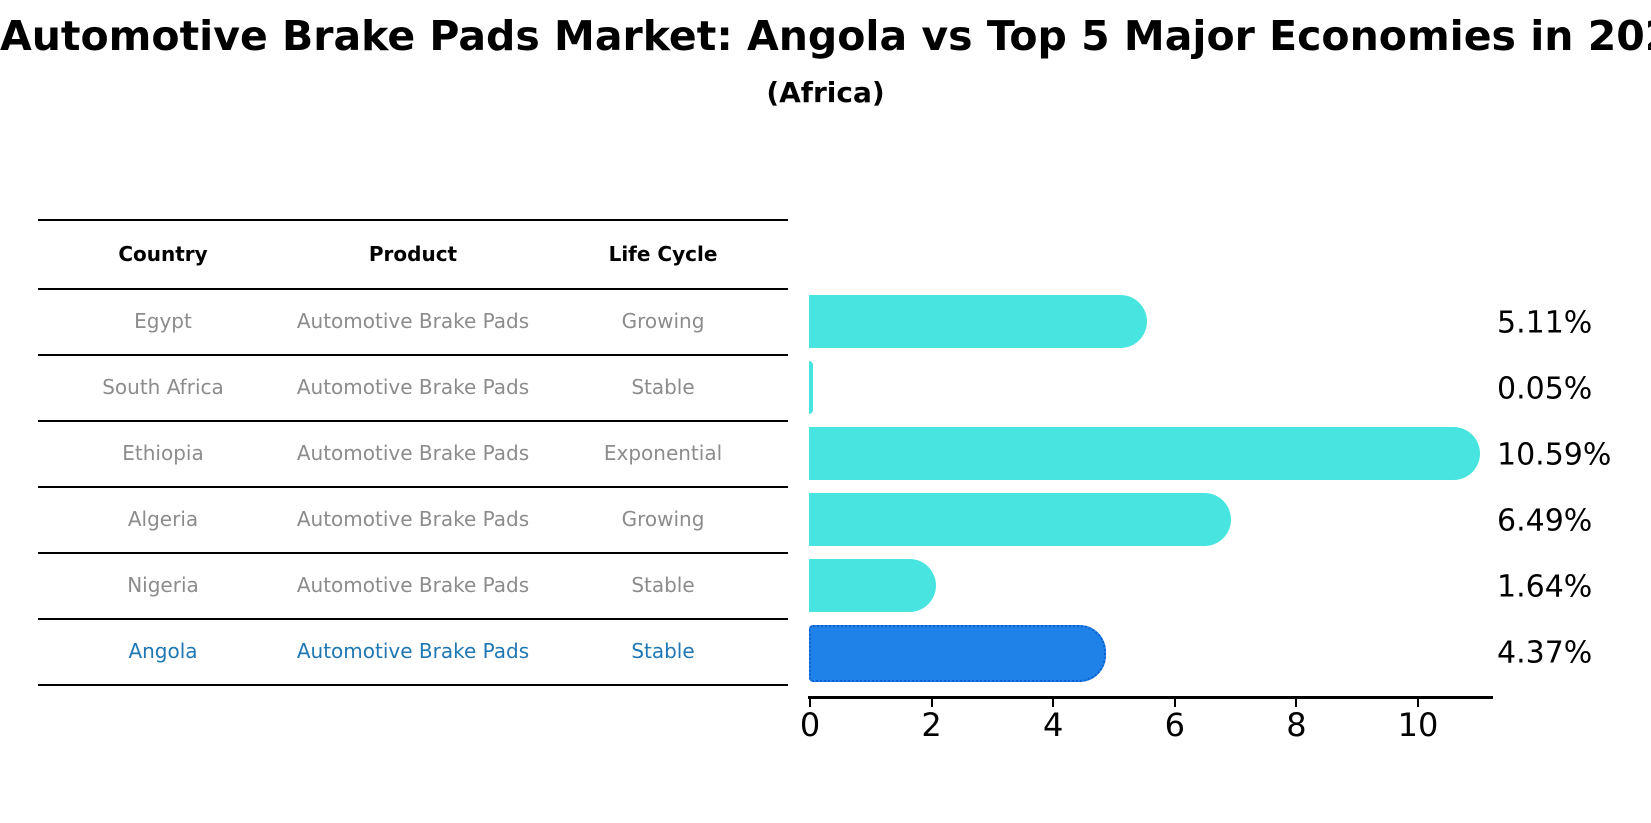  Describe the element at coordinates (957, 653) in the screenshot. I see `bar-highlight-angola` at that location.